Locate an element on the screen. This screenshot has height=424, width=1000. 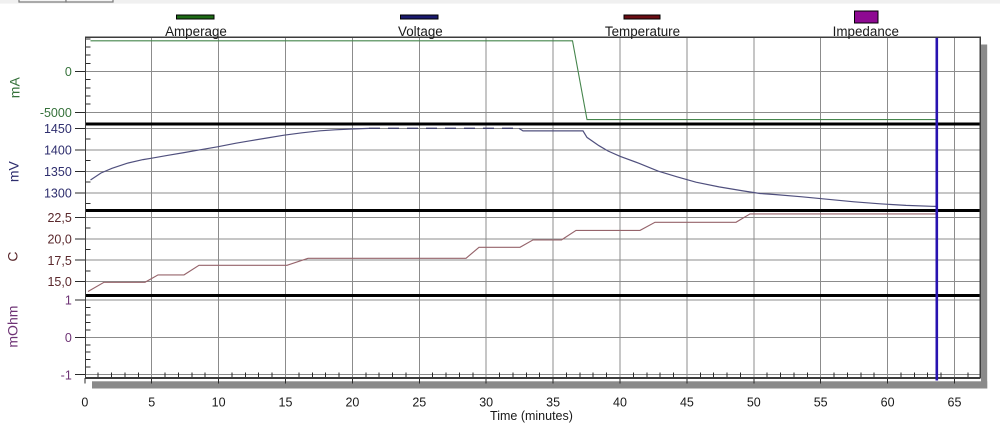
svg-text: 10 is located at coordinates (219, 402).